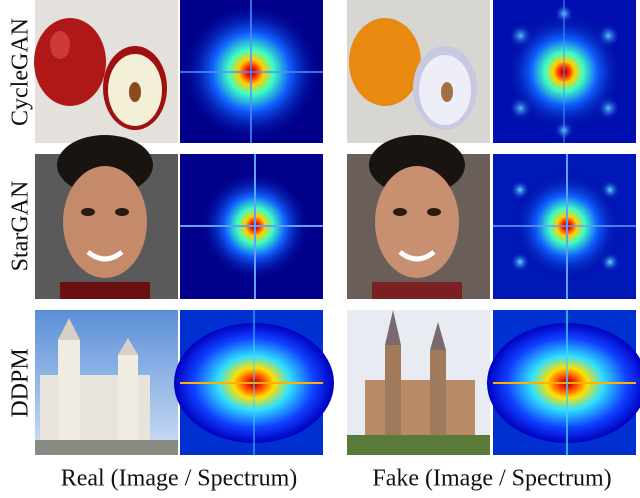 The image size is (640, 498). Describe the element at coordinates (21, 382) in the screenshot. I see `row-label: DDPM` at that location.